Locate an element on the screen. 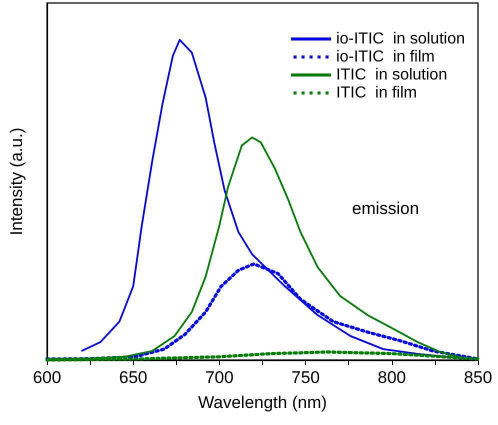 This screenshot has height=425, width=498. x-tick-label: 800 is located at coordinates (392, 377).